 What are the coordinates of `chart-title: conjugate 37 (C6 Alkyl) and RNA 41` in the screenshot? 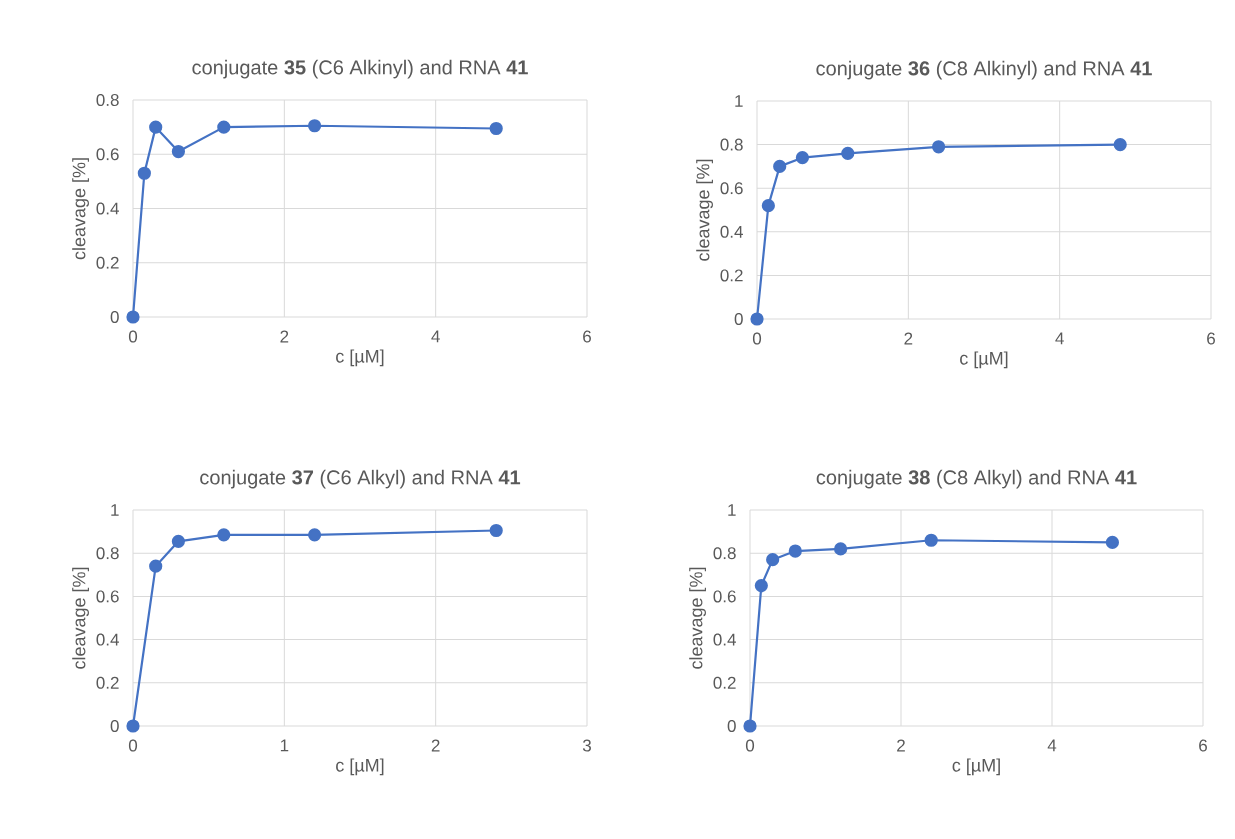 It's located at (360, 479).